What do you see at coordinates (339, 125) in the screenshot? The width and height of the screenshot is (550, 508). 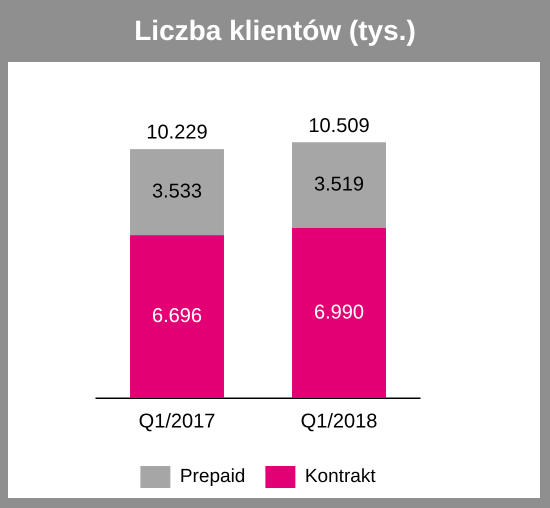 I see `total-label: 10.509` at bounding box center [339, 125].